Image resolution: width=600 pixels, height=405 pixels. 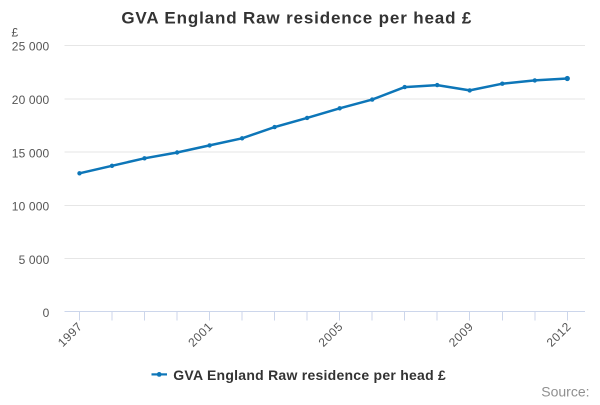 What do you see at coordinates (565, 391) in the screenshot?
I see `svg-text: Source:` at bounding box center [565, 391].